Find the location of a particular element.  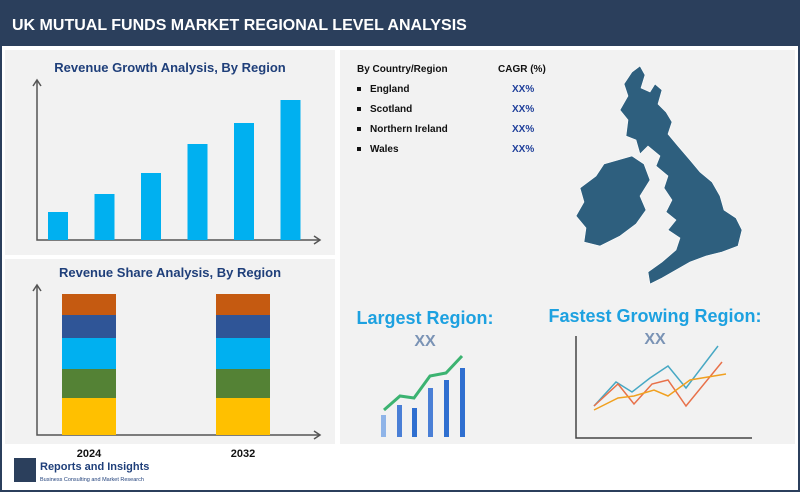

tagline: Business Consulting and Market Research is located at coordinates (92, 480).